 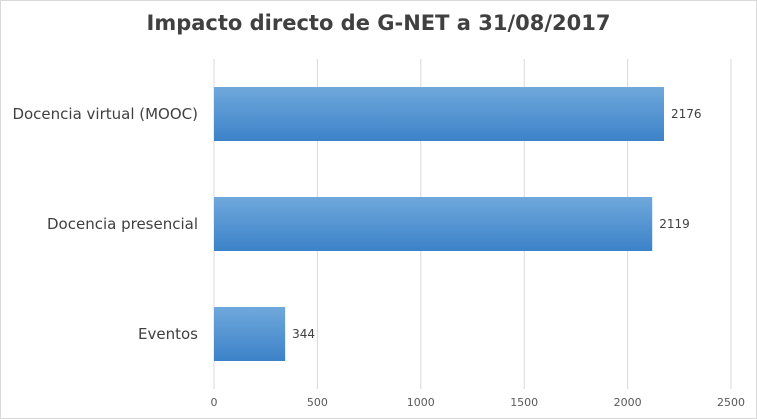 What do you see at coordinates (674, 224) in the screenshot?
I see `data-label: 2119` at bounding box center [674, 224].